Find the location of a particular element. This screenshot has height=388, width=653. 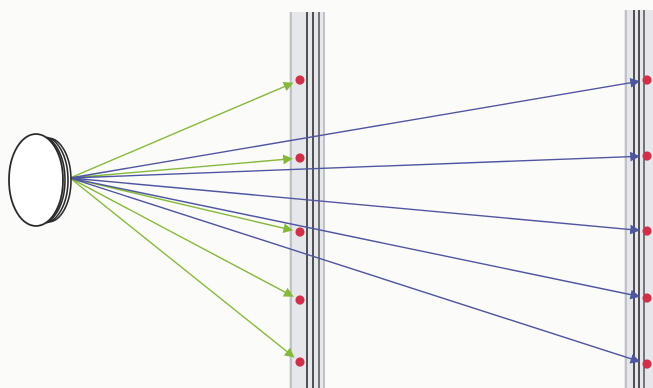

disc-source-icon is located at coordinates (40, 180).